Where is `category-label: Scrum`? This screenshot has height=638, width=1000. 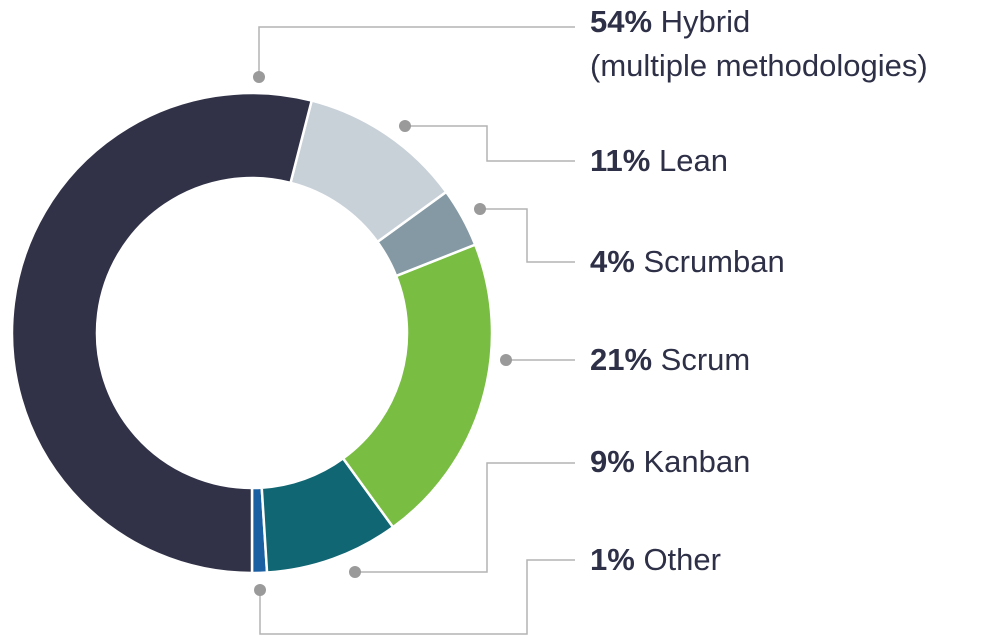
category-label: Scrum is located at coordinates (705, 359).